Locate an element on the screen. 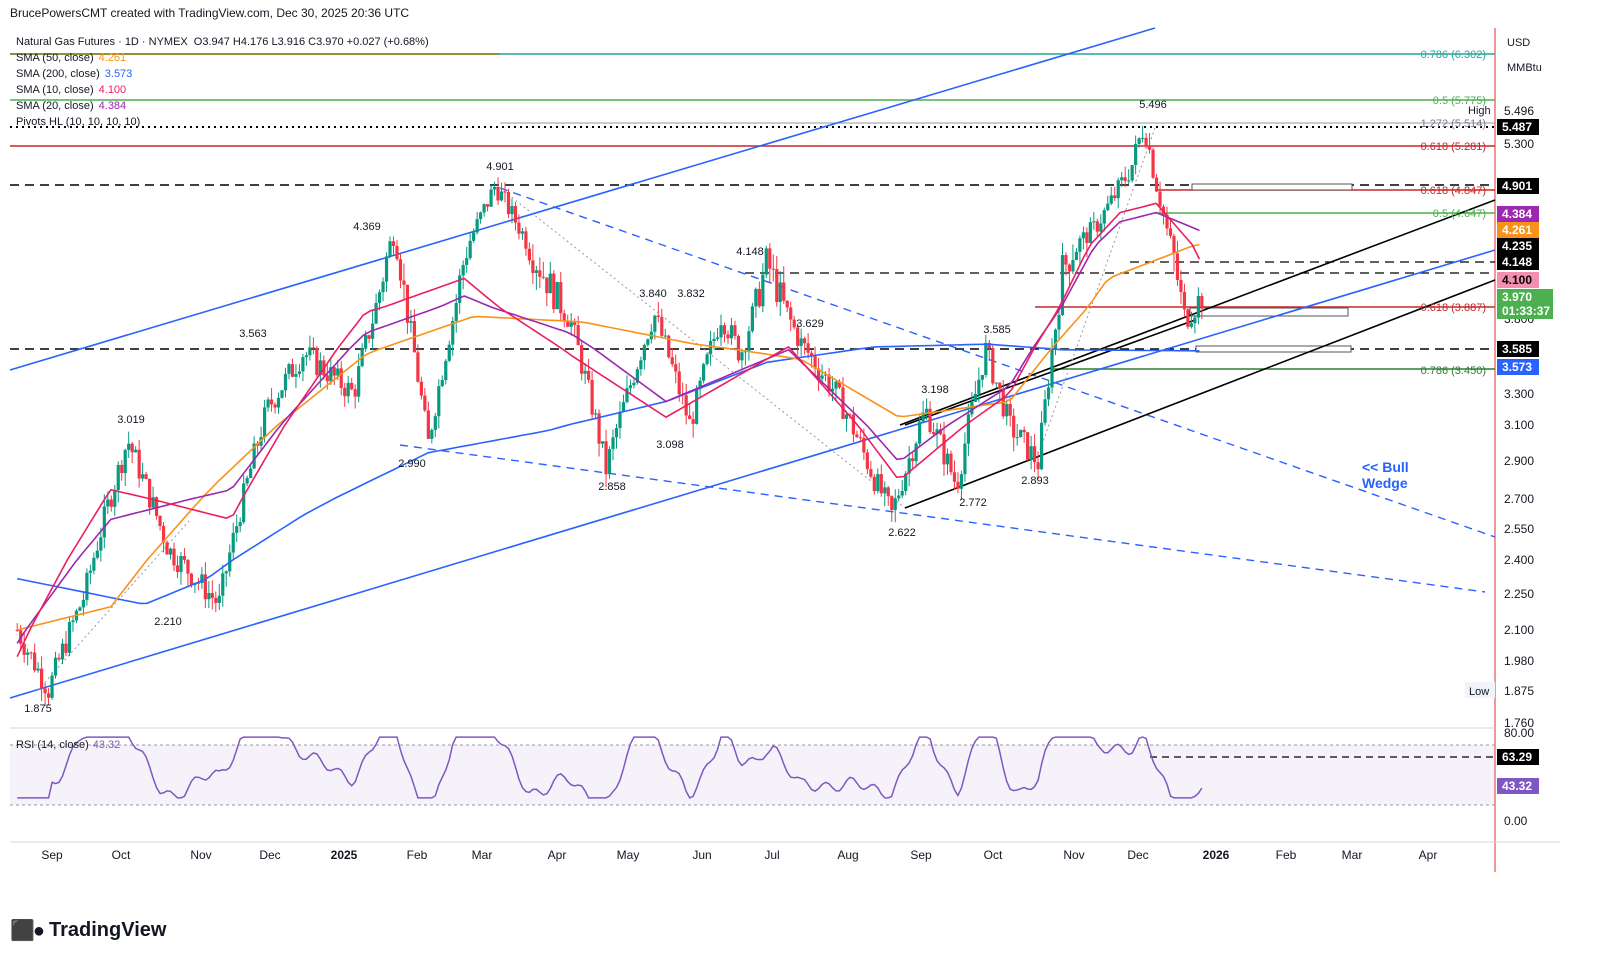 This screenshot has width=1622, height=963. low-value: 1.875 is located at coordinates (1519, 691).